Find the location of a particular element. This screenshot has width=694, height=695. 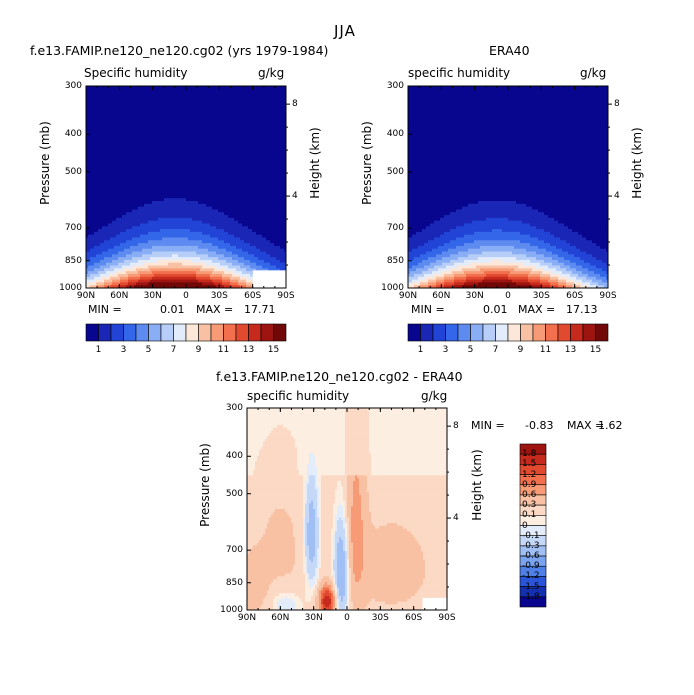

diff-colorbar-label: -0.1 is located at coordinates (531, 536).